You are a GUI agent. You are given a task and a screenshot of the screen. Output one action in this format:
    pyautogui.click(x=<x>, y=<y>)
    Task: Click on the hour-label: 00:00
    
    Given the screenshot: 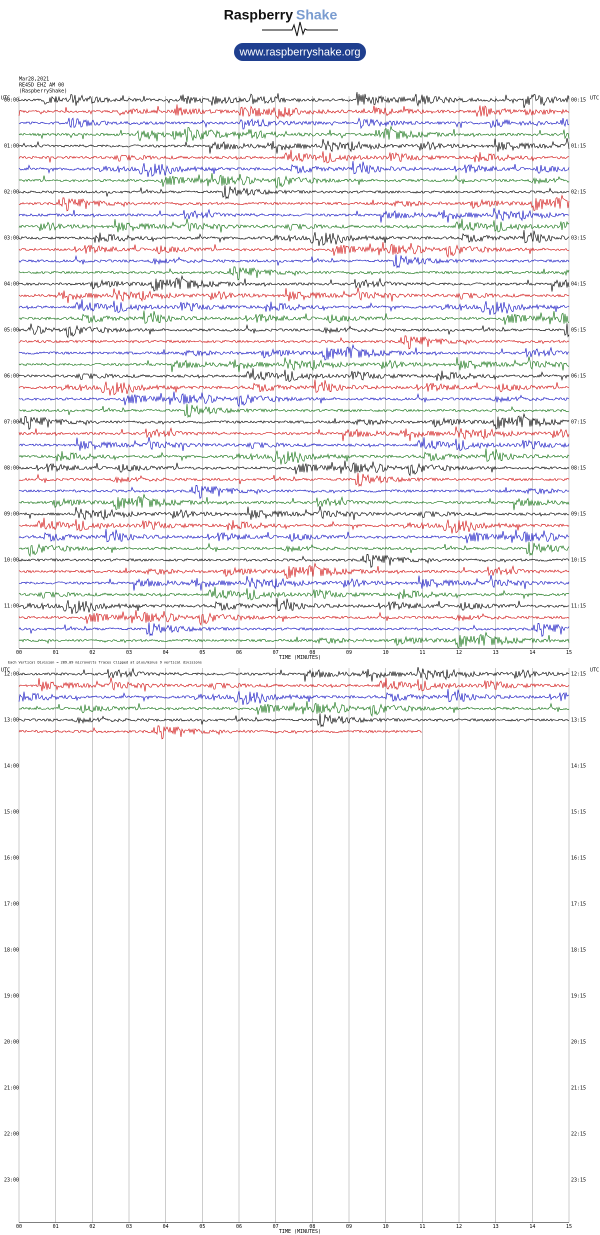 What is the action you would take?
    pyautogui.click(x=11, y=101)
    